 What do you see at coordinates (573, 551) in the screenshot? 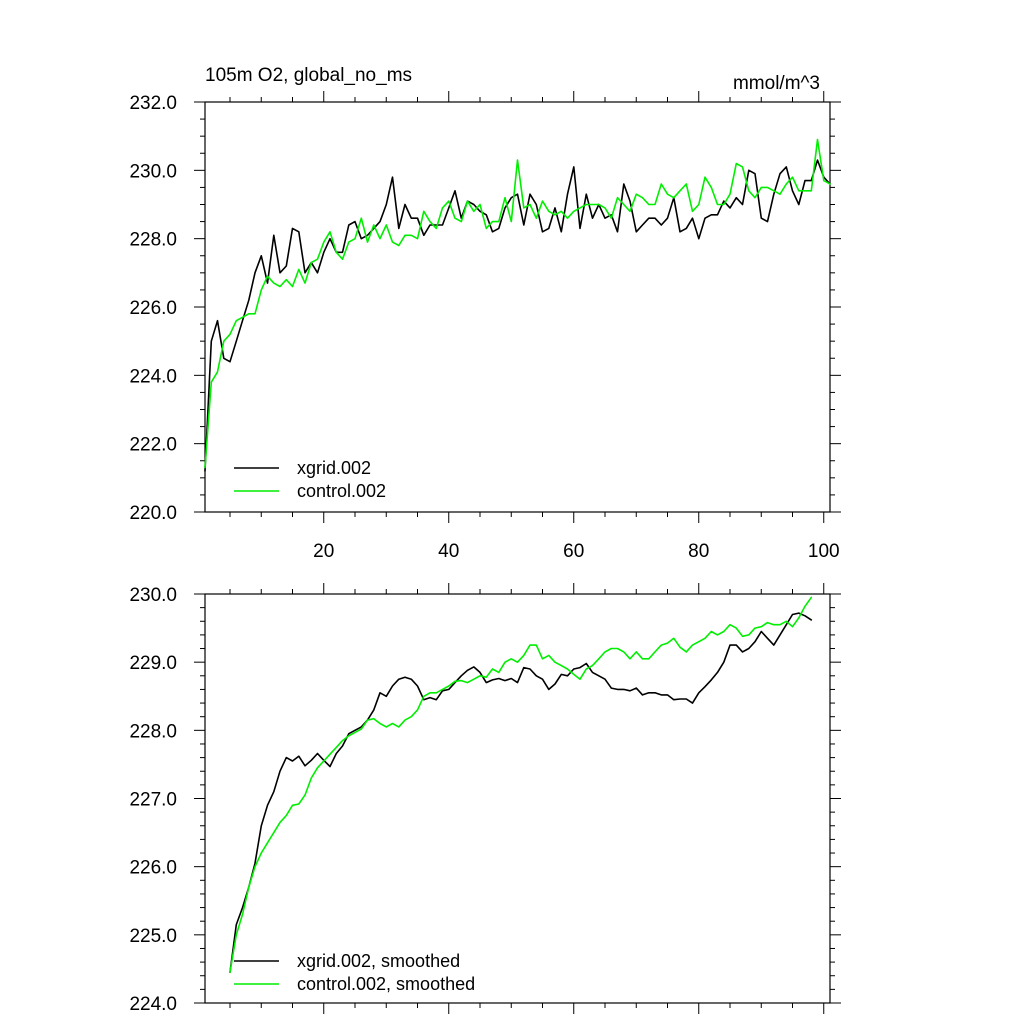
I see `x-tick-label: 60` at bounding box center [573, 551].